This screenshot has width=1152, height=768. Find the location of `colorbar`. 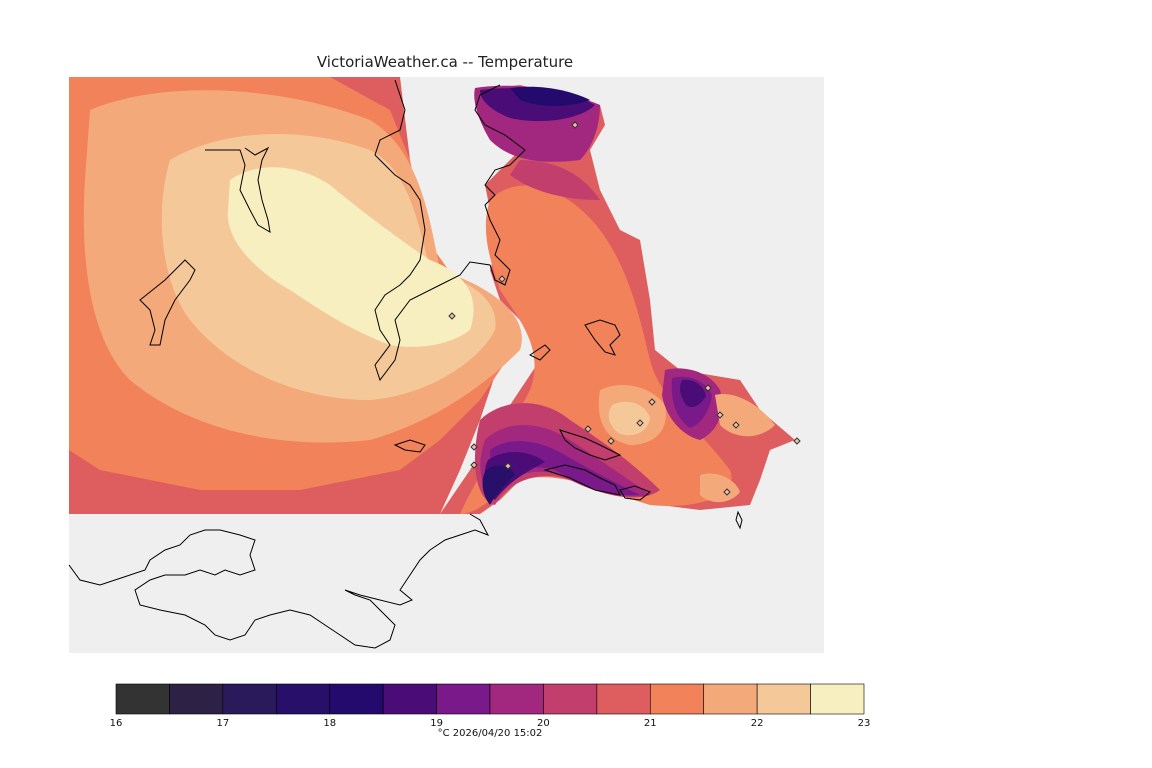

colorbar is located at coordinates (490, 699).